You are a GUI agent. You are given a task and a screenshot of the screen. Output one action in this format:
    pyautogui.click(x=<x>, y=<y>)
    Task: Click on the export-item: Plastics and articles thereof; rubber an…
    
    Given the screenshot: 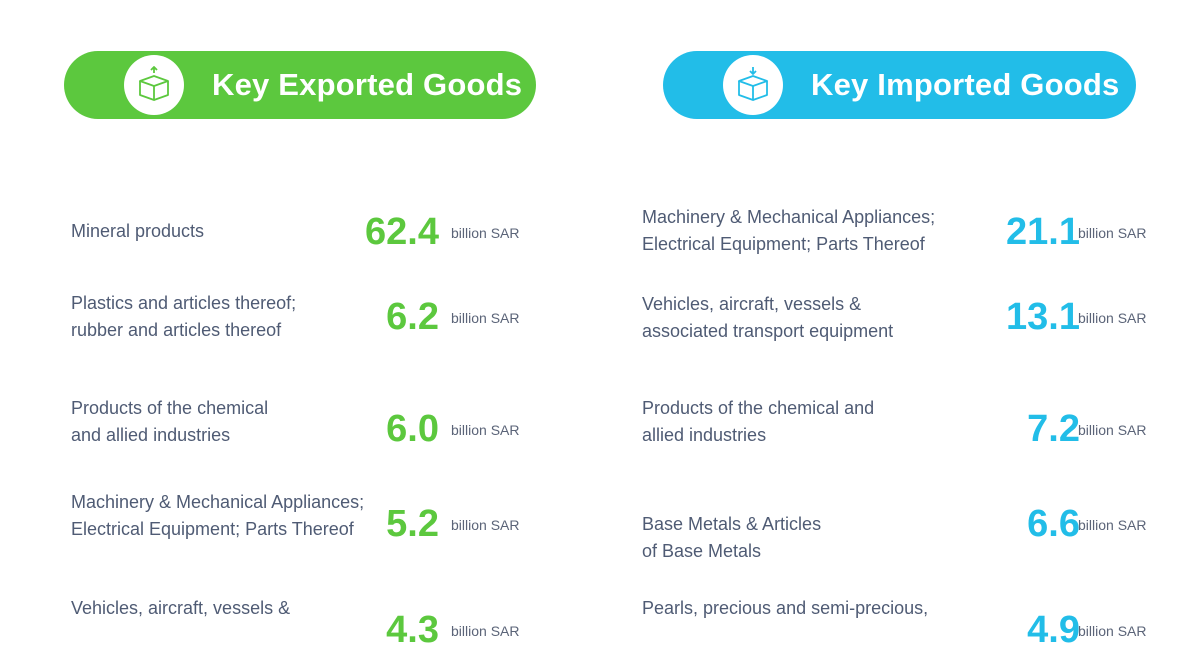 What is the action you would take?
    pyautogui.click(x=301, y=317)
    